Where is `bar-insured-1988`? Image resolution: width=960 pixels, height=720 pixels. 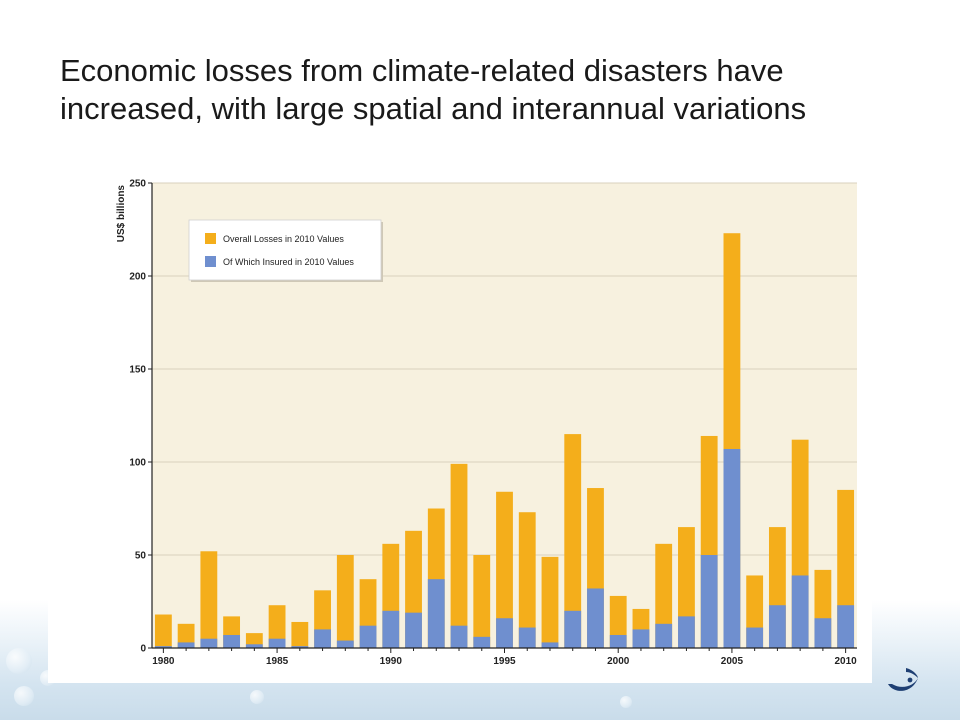
bar-insured-1988 is located at coordinates (345, 644).